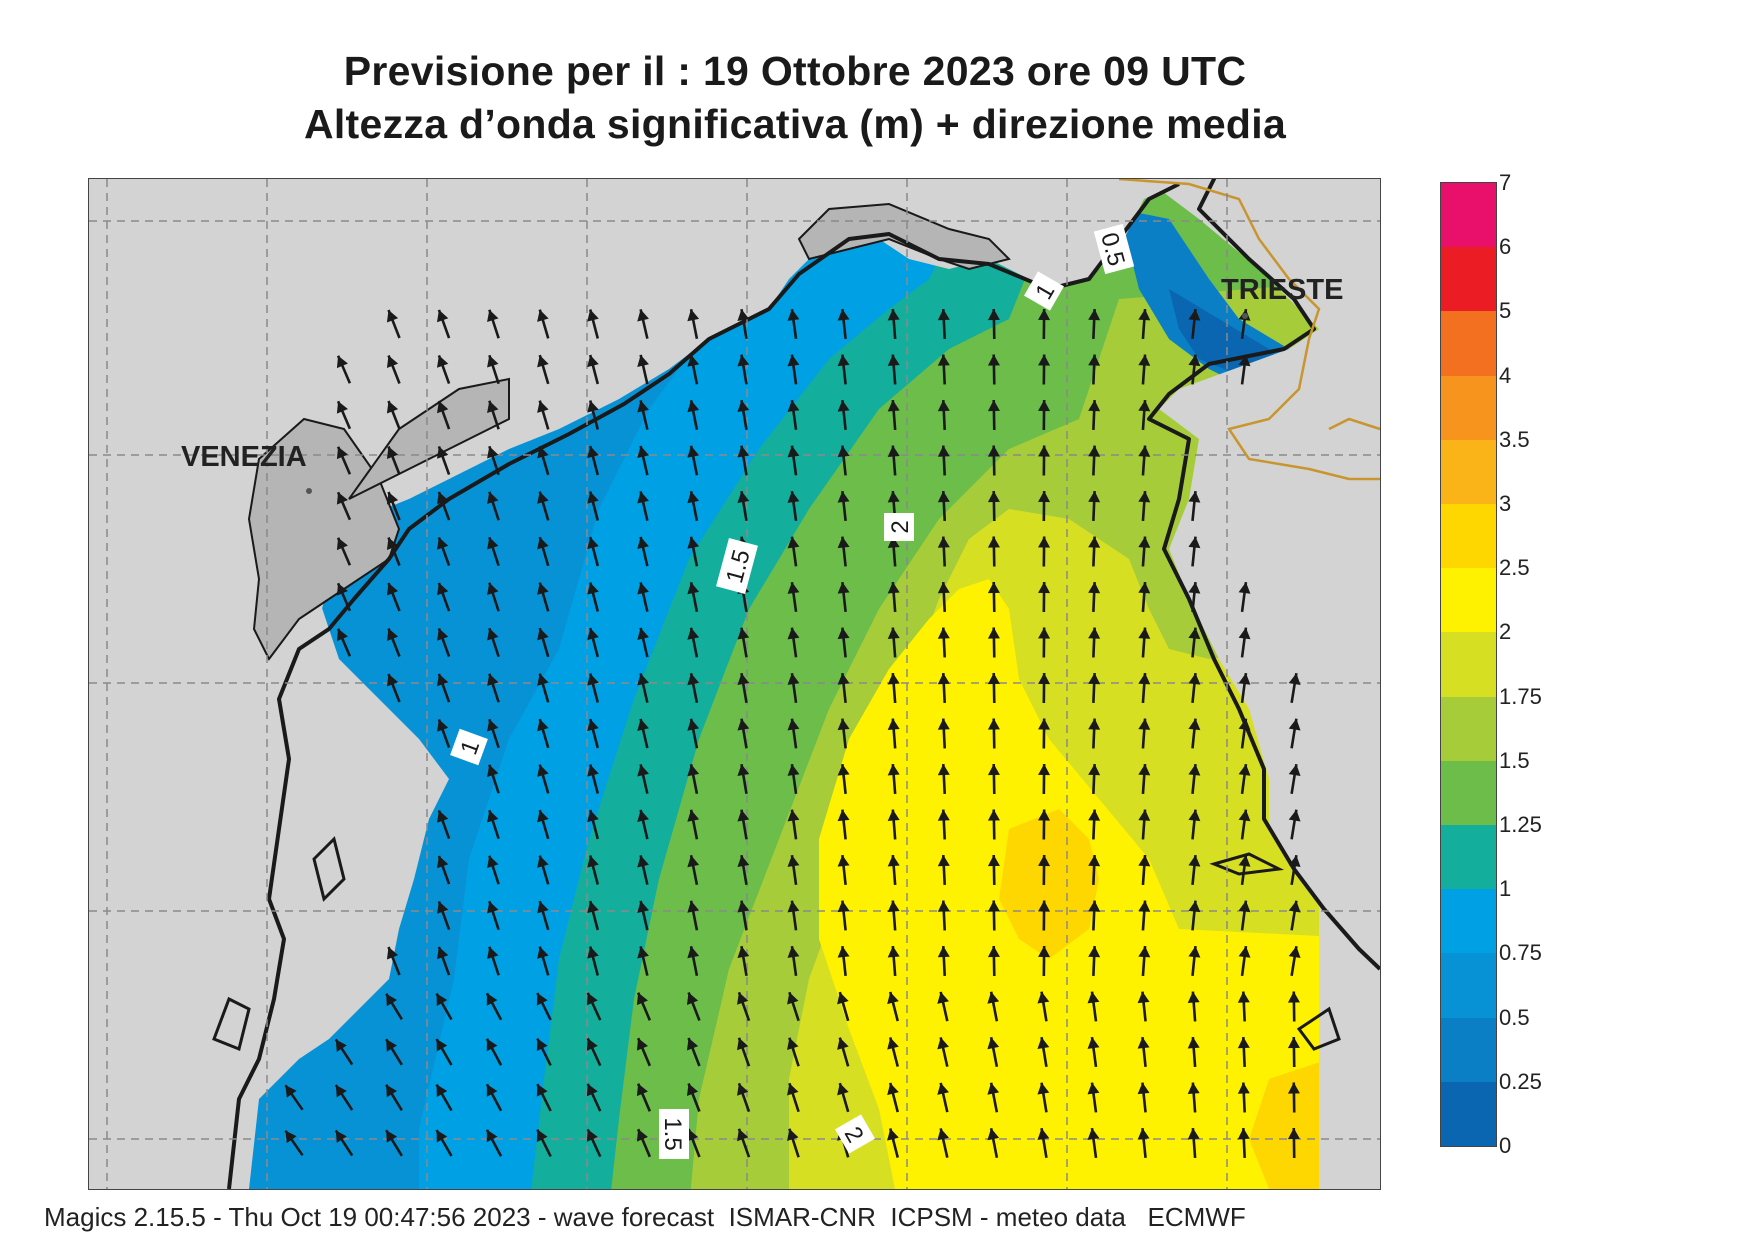 This screenshot has height=1242, width=1755. What do you see at coordinates (1520, 953) in the screenshot?
I see `legend-tick-label: 0.75` at bounding box center [1520, 953].